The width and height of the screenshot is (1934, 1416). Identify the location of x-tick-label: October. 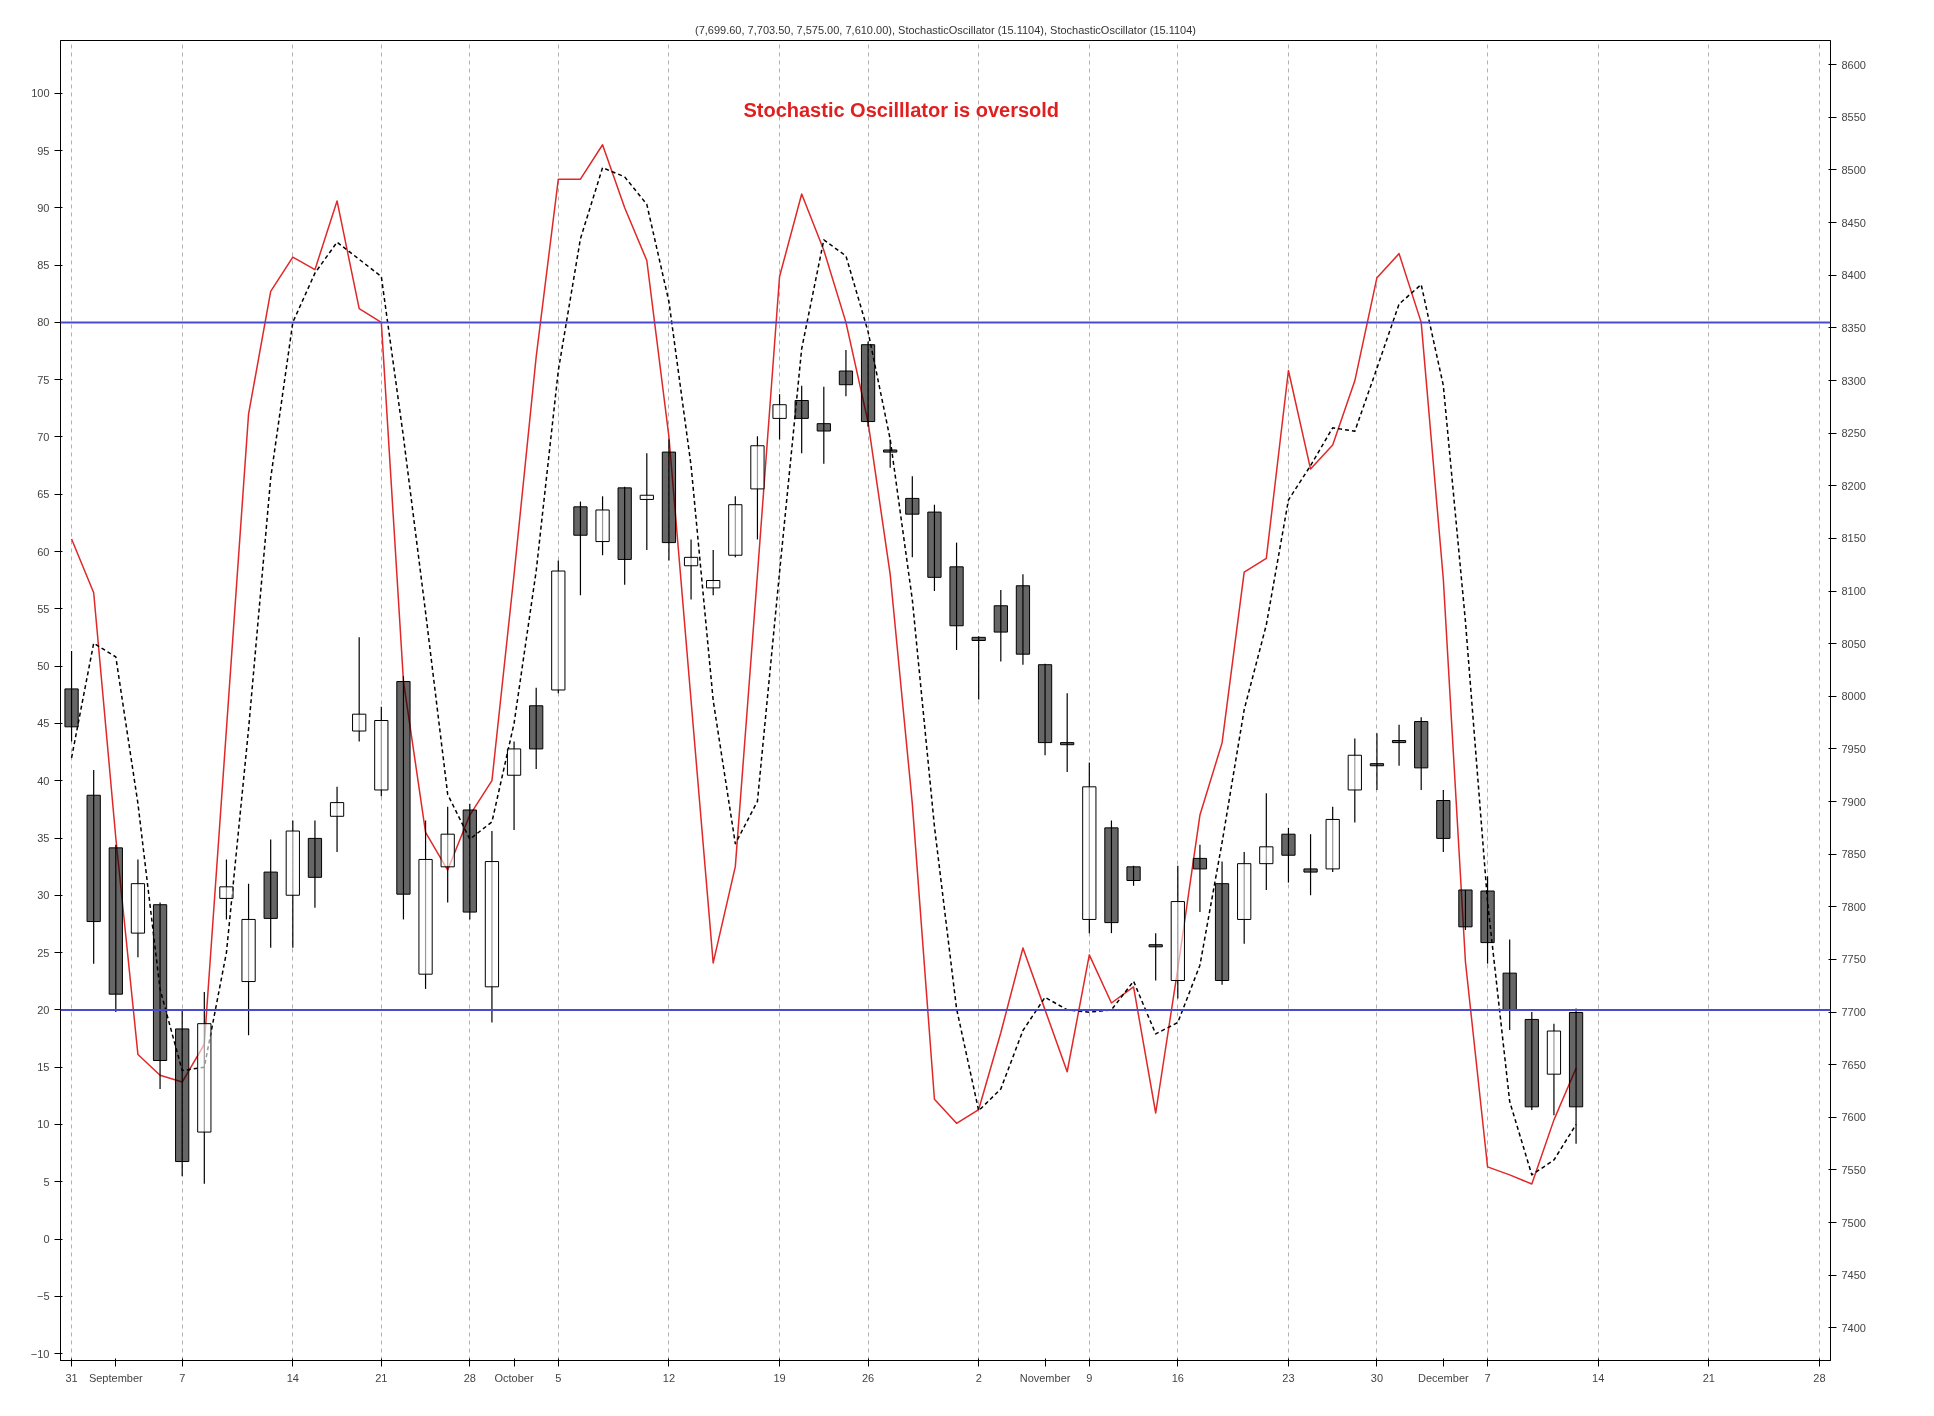
(514, 1377).